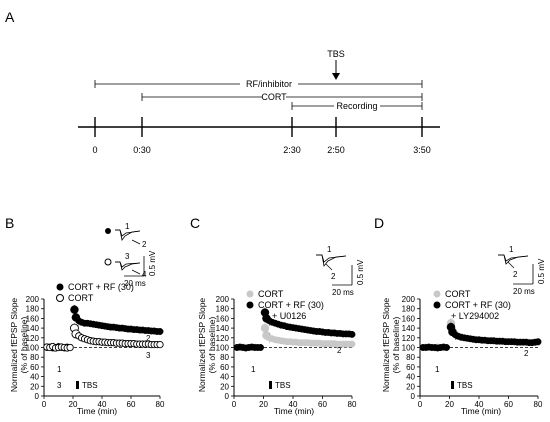  What do you see at coordinates (396, 344) in the screenshot?
I see `y-axis-label-d-line2: (% of baseline)` at bounding box center [396, 344].